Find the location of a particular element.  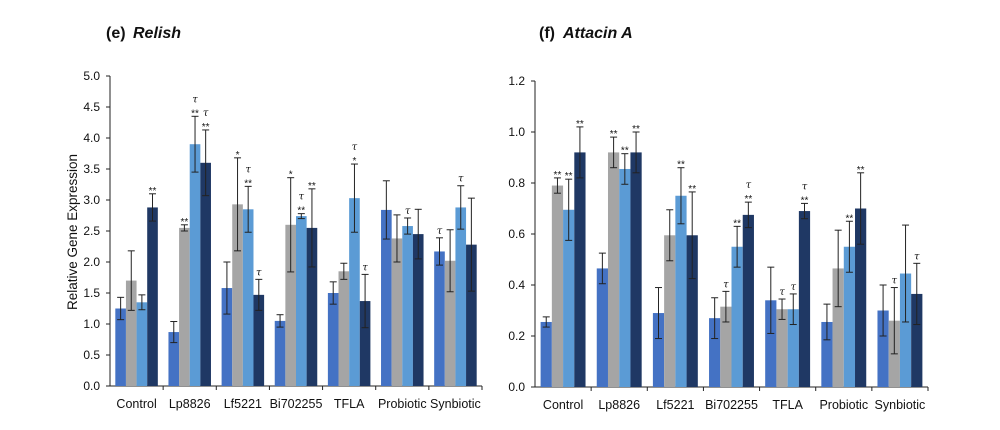

chart-title-relish: Relish is located at coordinates (157, 33).